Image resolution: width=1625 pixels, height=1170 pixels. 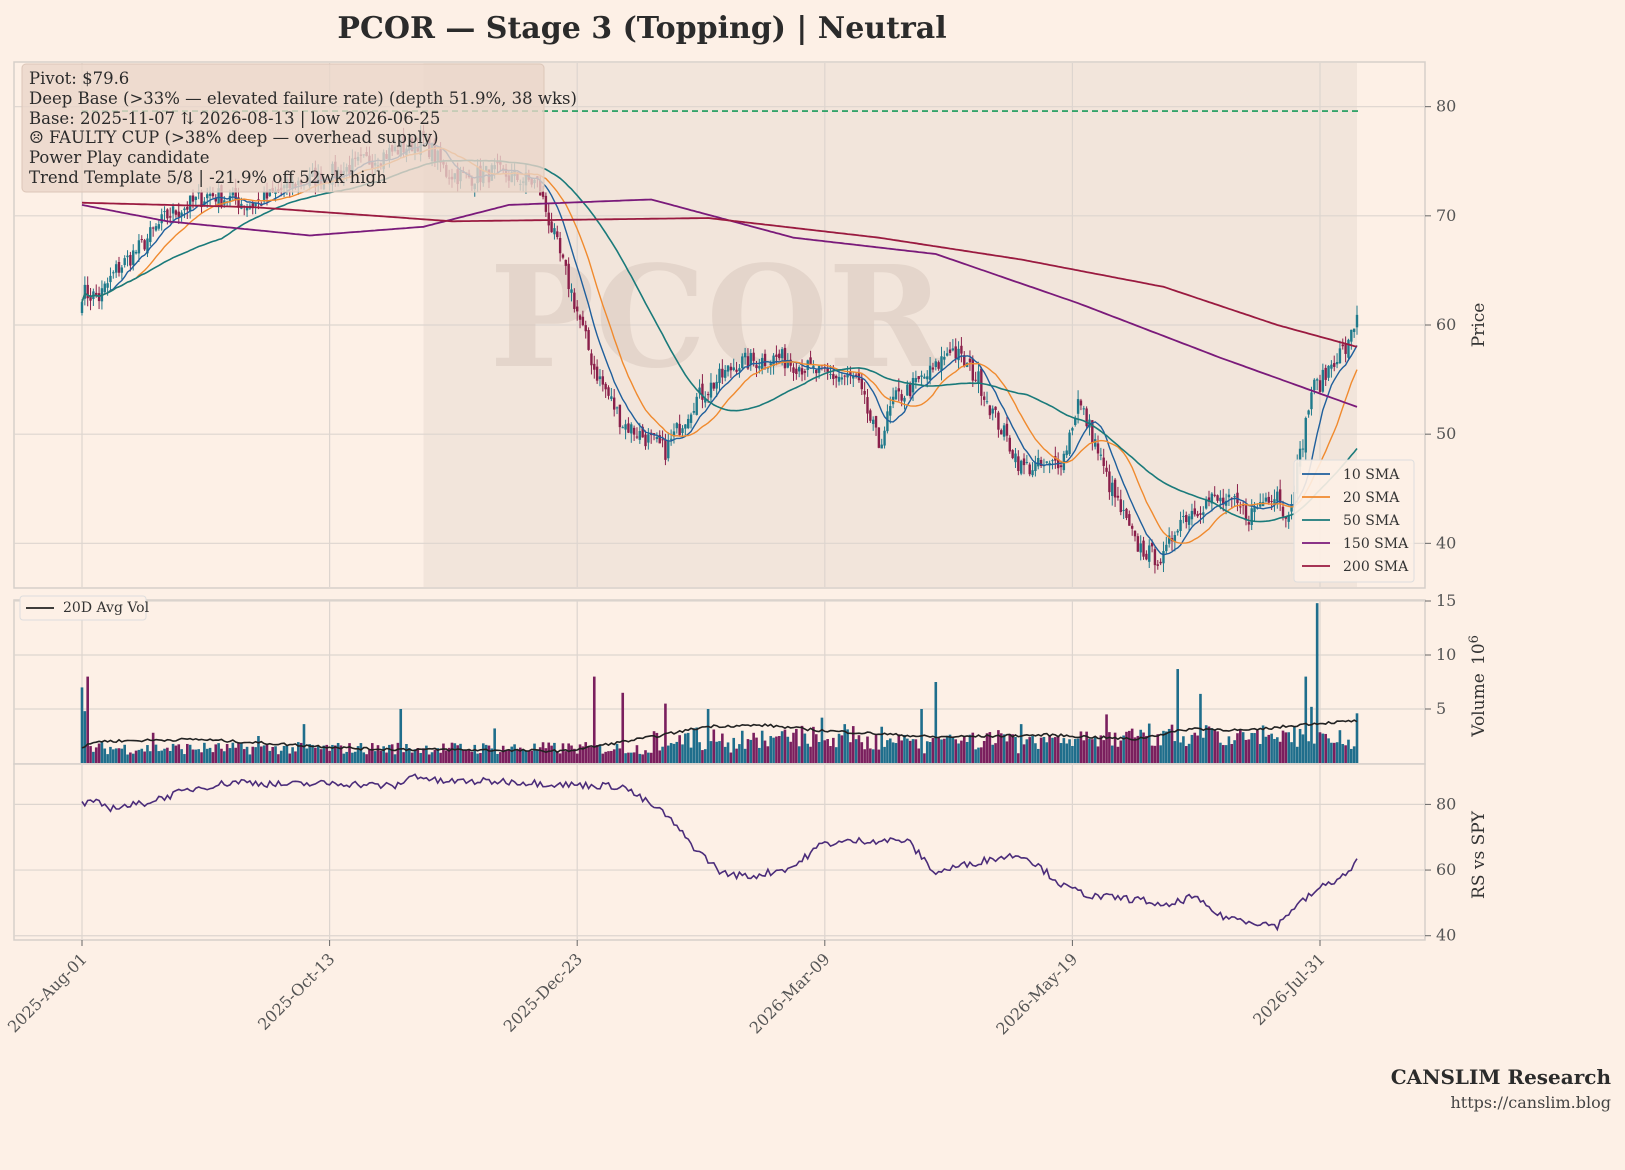 What do you see at coordinates (1446, 433) in the screenshot?
I see `price-tick-label: 50` at bounding box center [1446, 433].